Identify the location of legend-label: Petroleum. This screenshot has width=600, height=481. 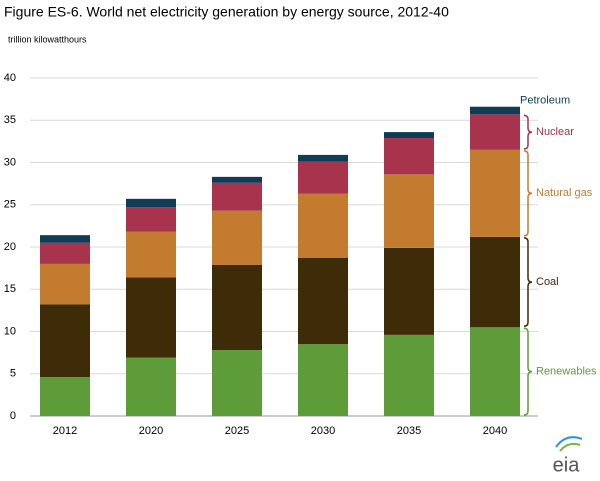
(545, 101).